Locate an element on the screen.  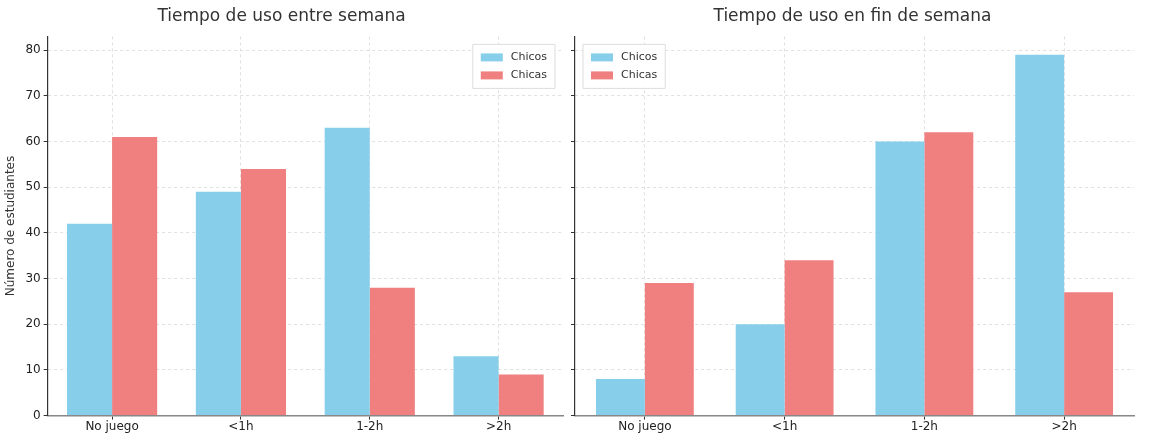
chart-title: Tiempo de uso entre semana is located at coordinates (281, 14).